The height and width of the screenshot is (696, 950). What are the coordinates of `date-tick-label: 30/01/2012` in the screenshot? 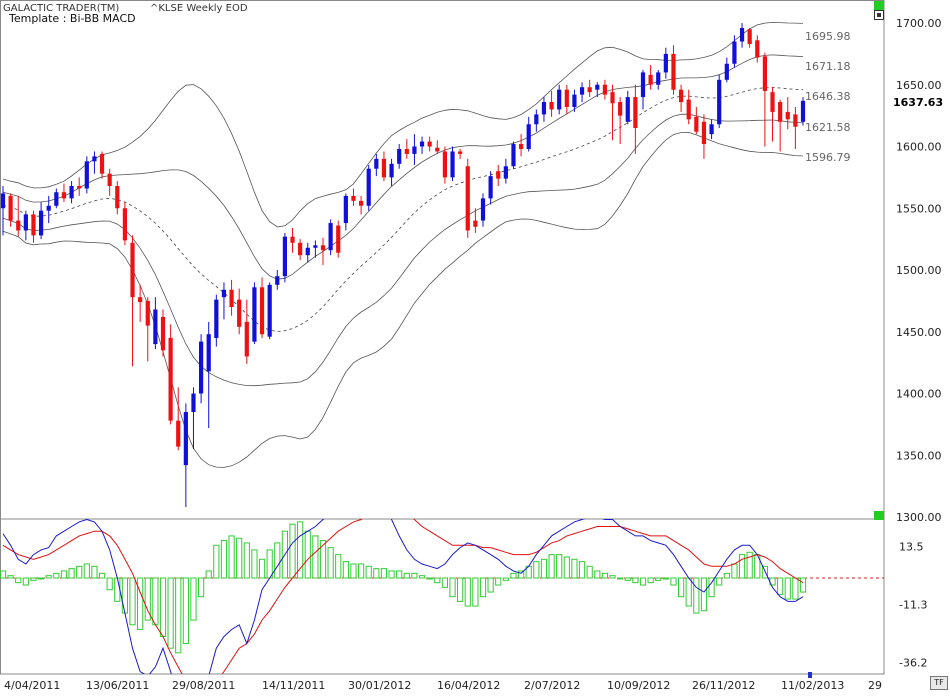 It's located at (379, 685).